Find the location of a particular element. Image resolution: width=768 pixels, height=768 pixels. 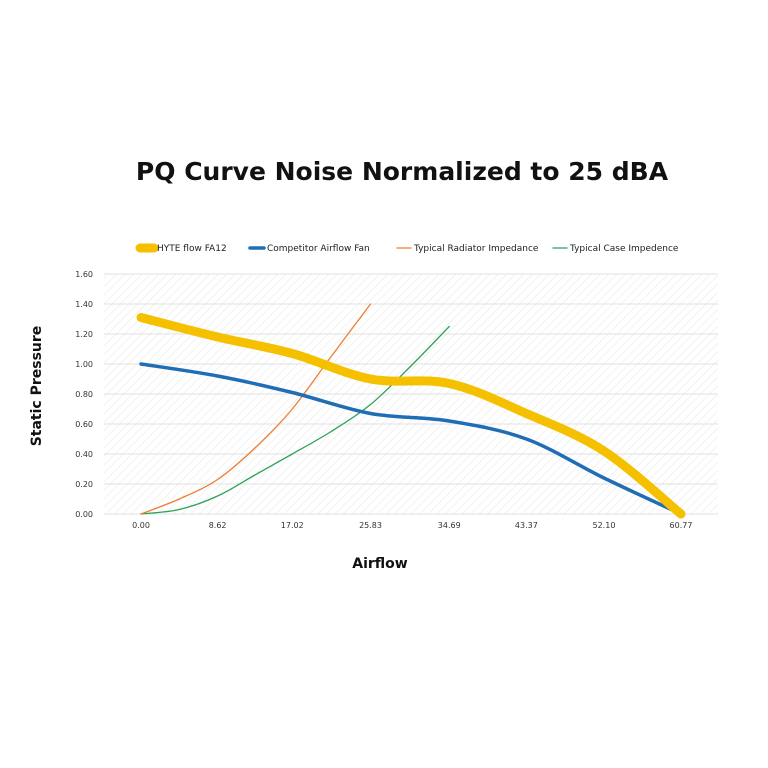

x-tick-label: 17.02 is located at coordinates (292, 525).